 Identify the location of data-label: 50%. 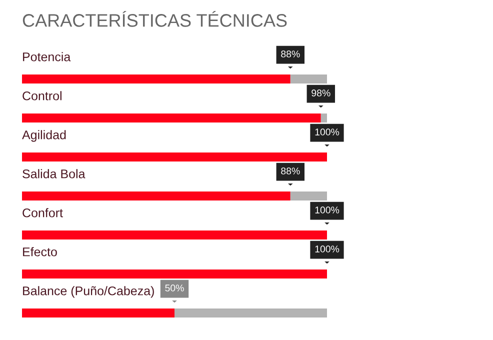
(174, 288).